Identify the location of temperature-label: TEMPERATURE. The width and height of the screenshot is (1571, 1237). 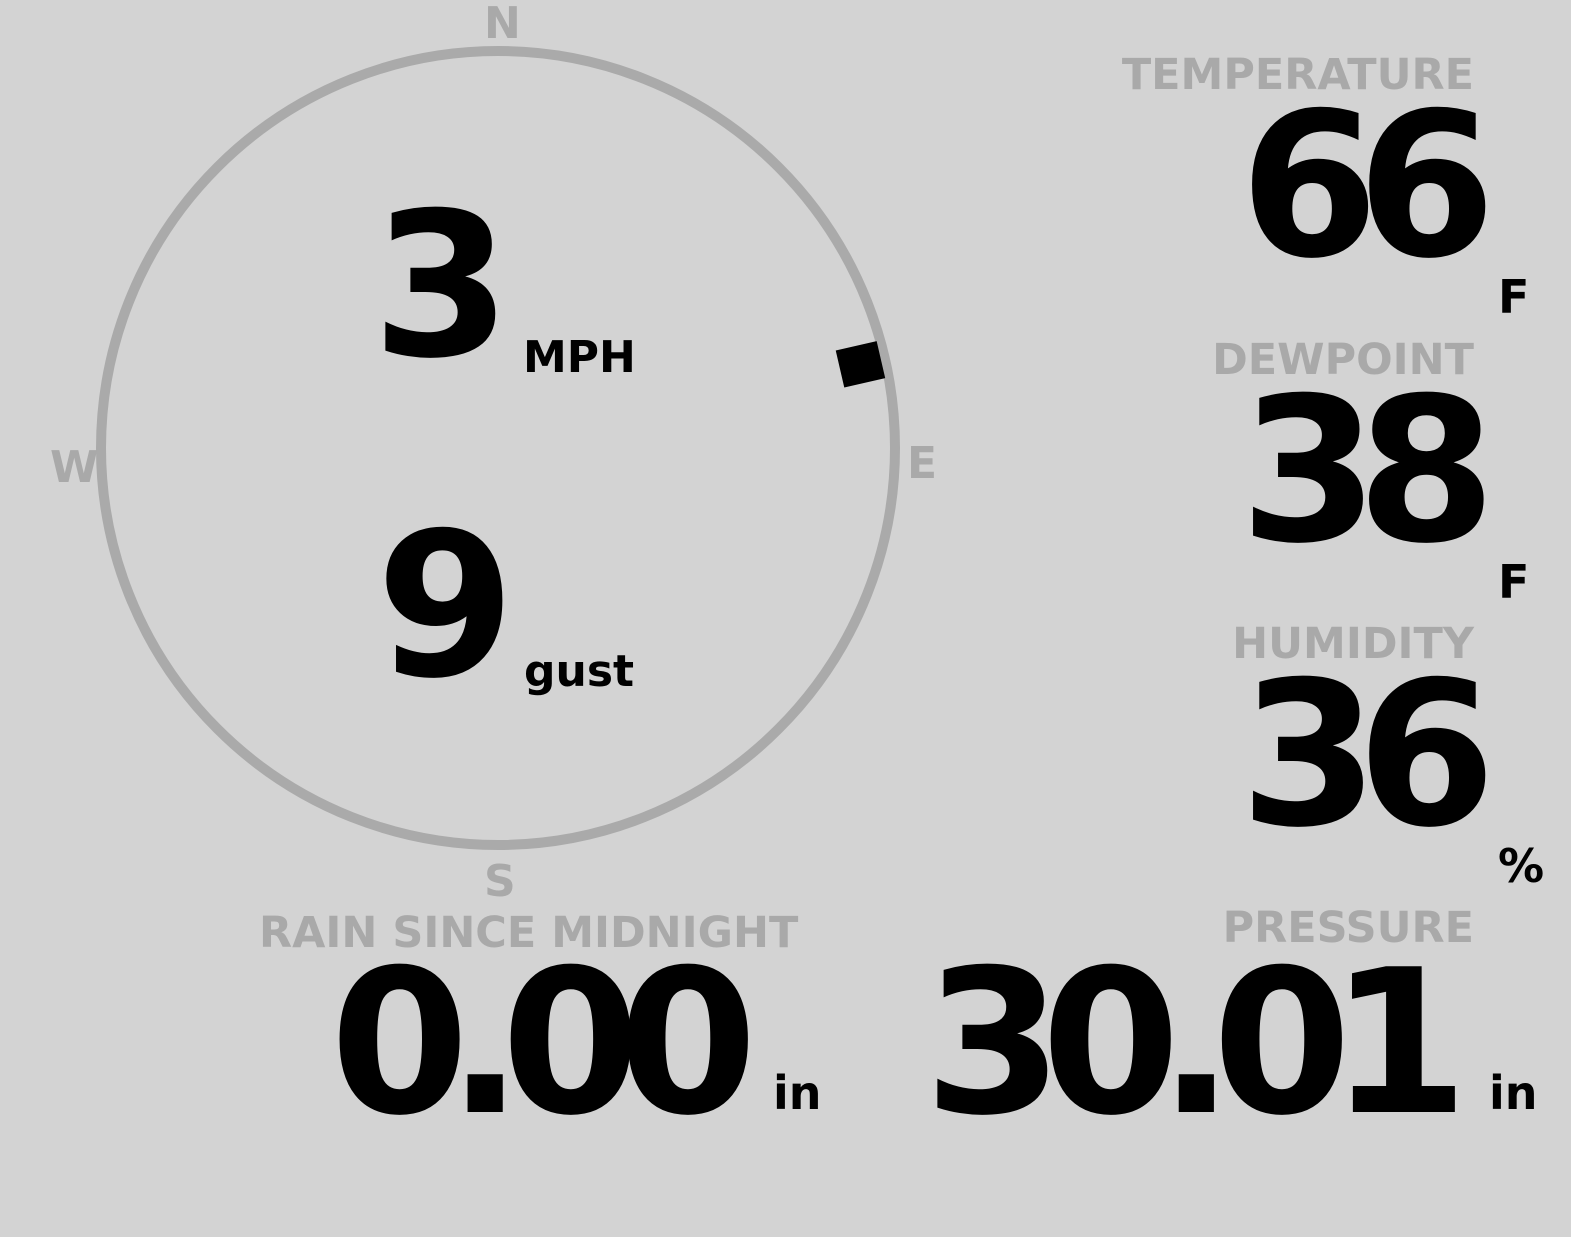
(1297, 75).